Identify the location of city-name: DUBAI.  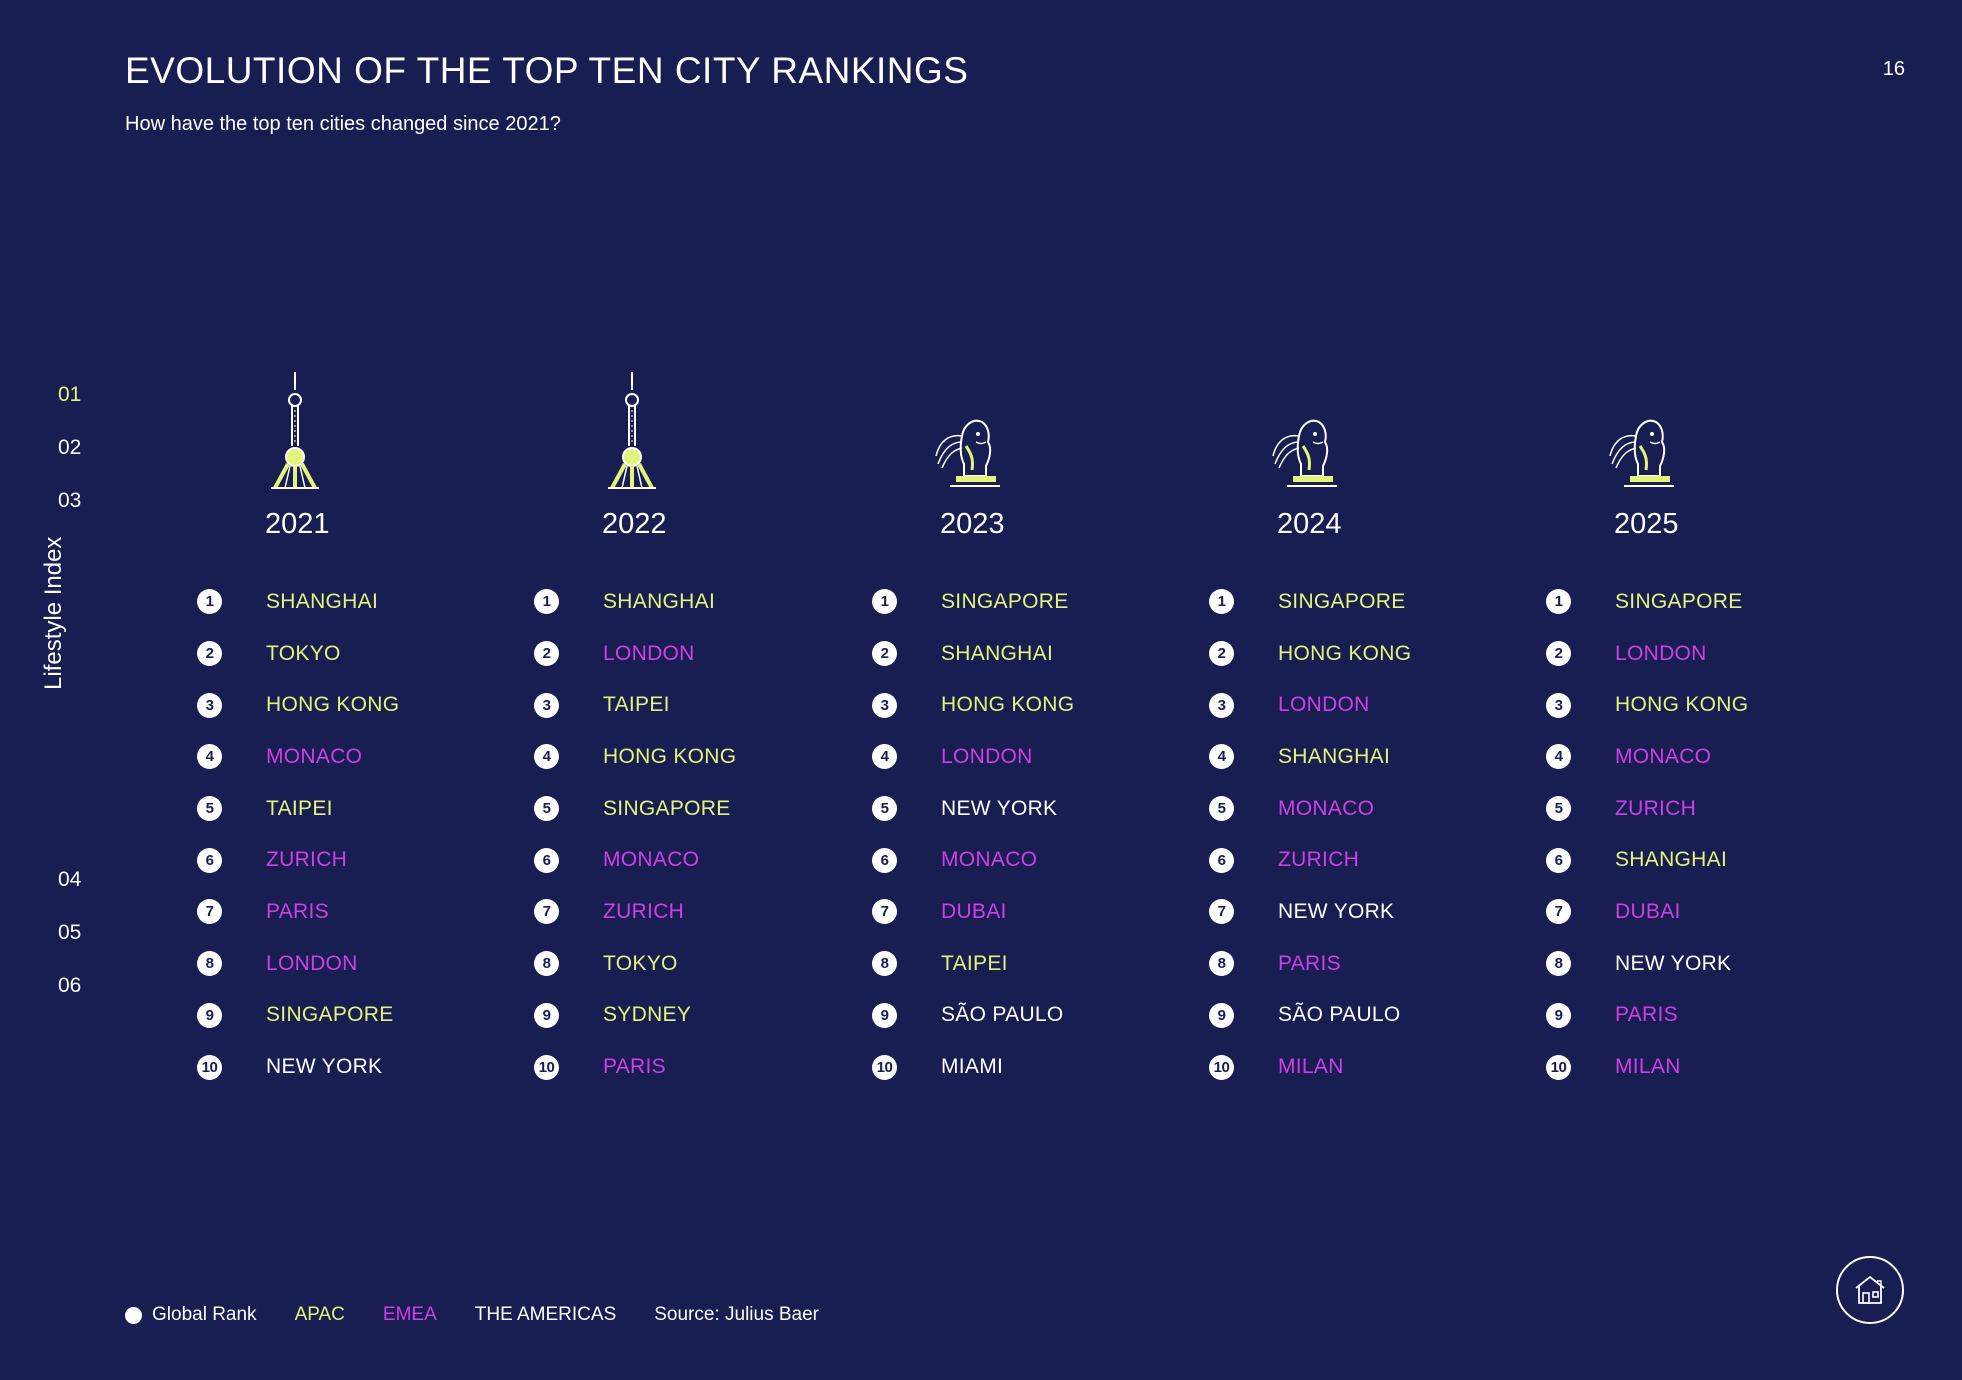
(1648, 911).